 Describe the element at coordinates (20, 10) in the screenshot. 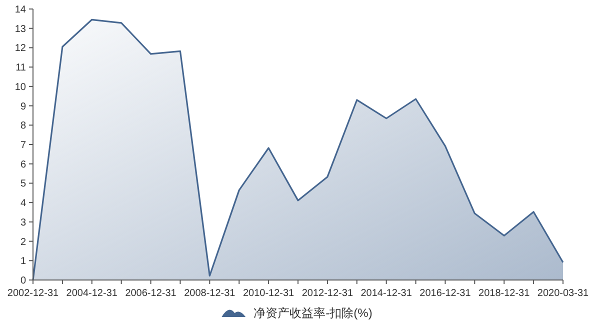

I see `y-tick-label: 14` at that location.